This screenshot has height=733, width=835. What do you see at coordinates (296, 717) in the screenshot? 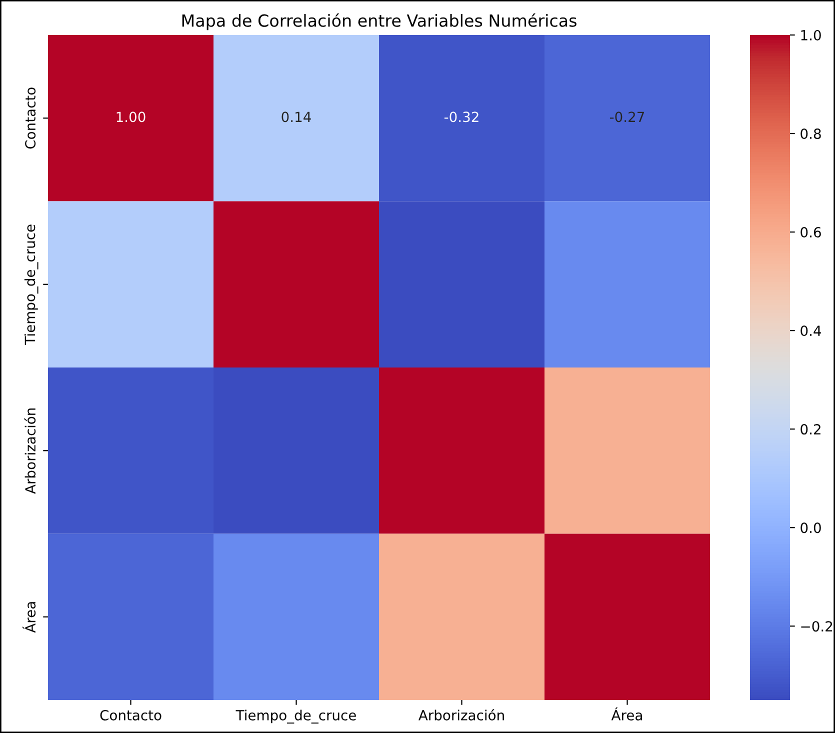
I see `x-tick-label: Tiempo_de_cruce` at bounding box center [296, 717].